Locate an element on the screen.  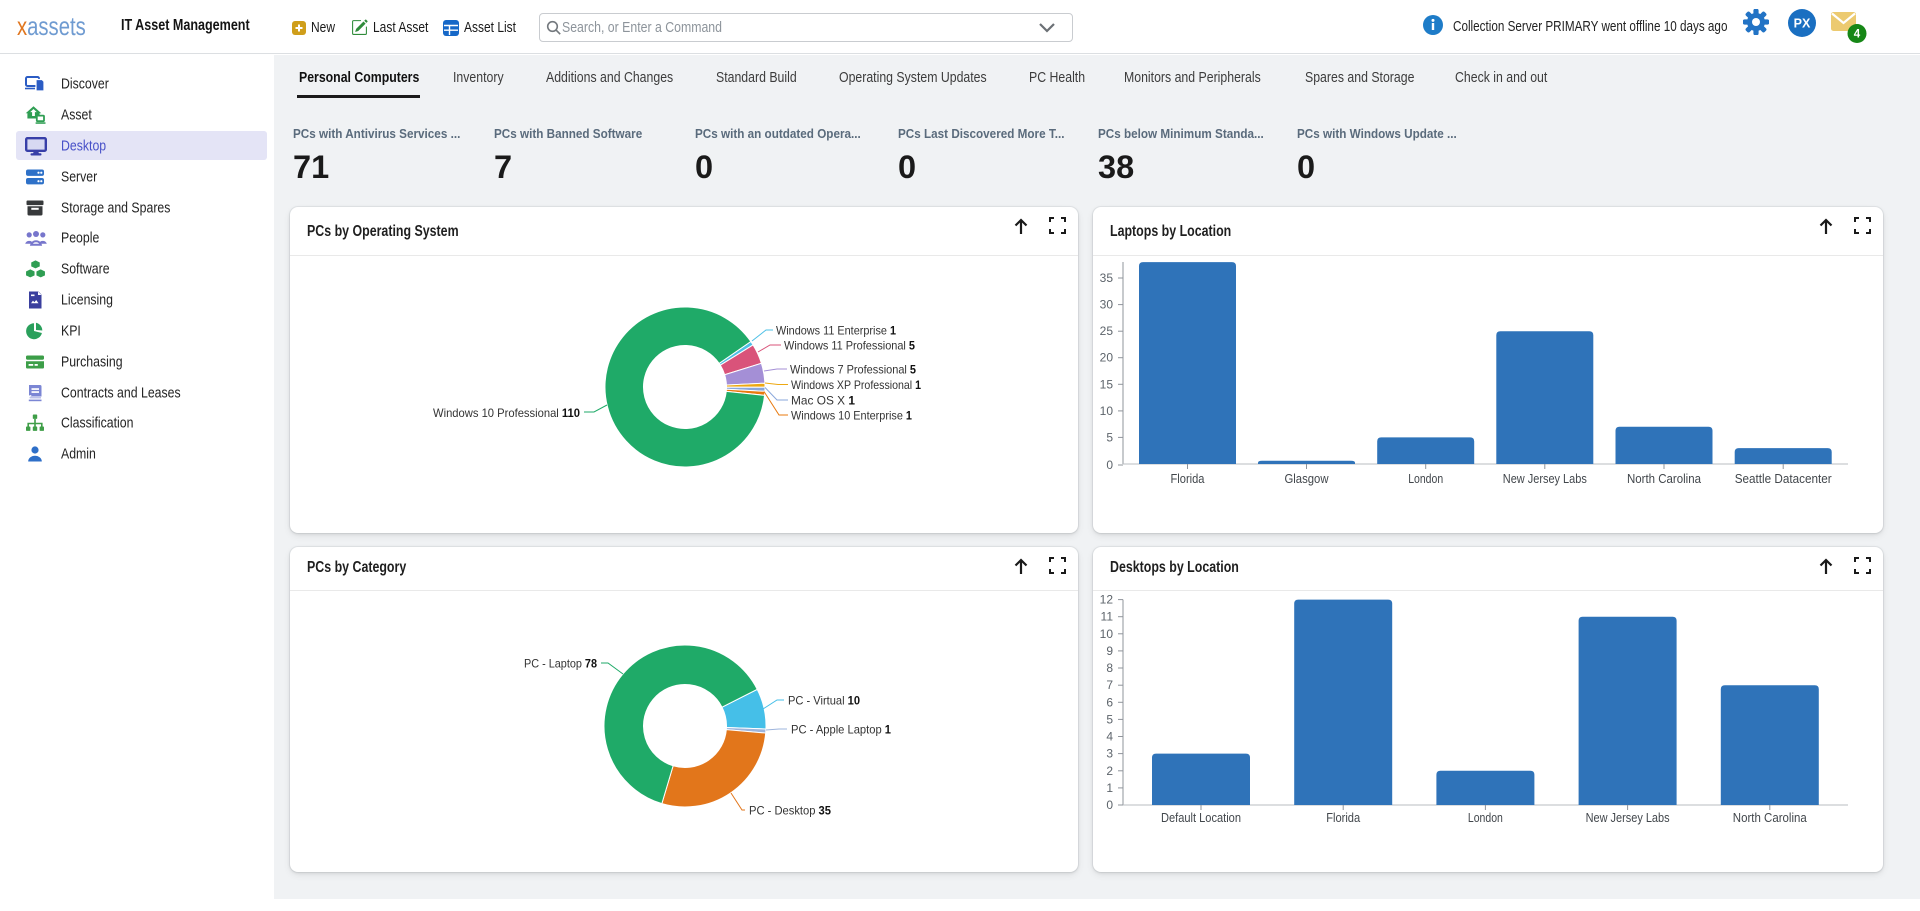
svg-text: 8 is located at coordinates (1109, 668).